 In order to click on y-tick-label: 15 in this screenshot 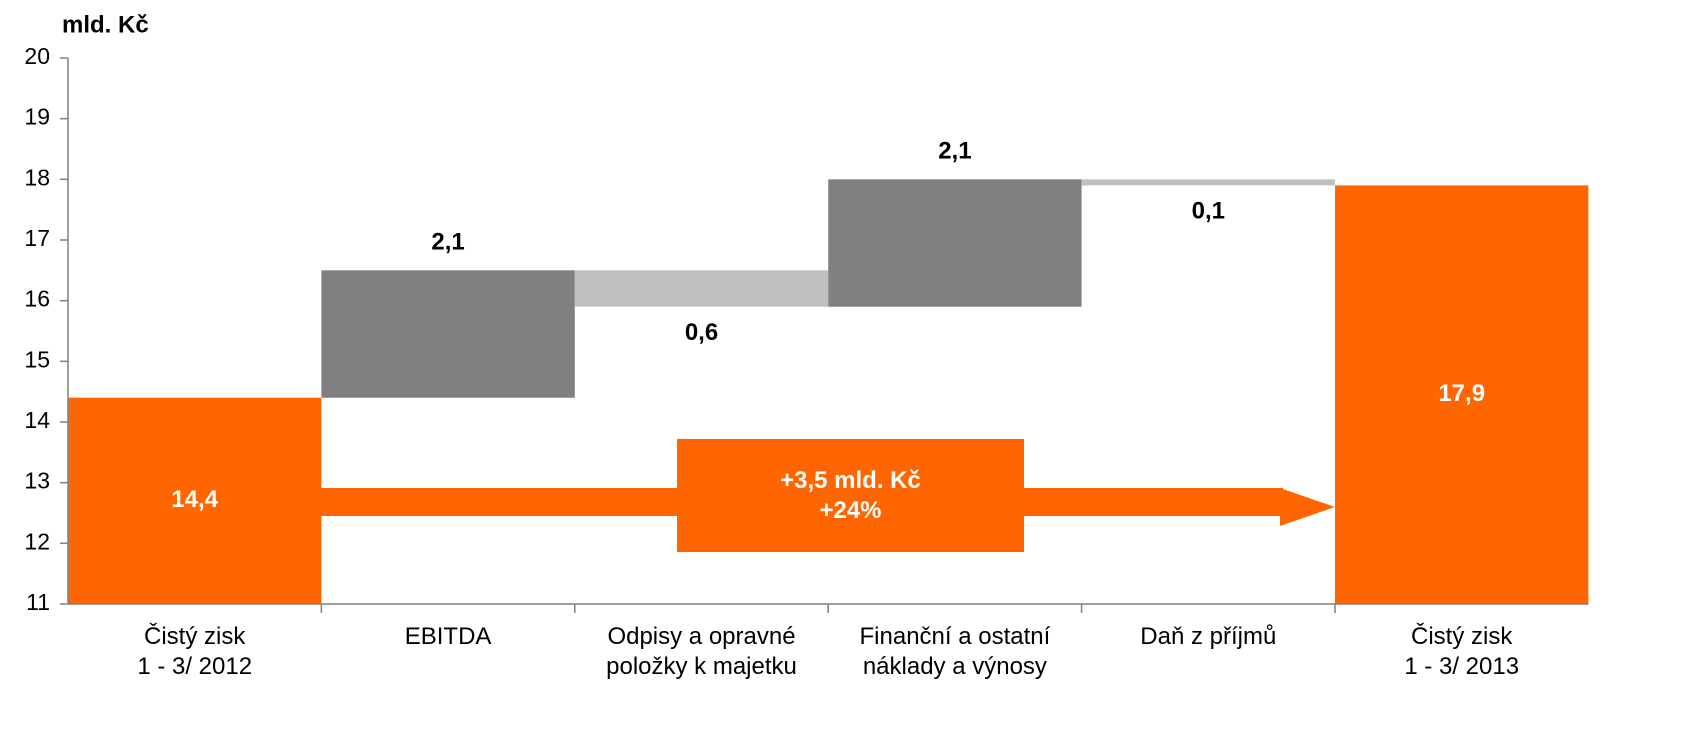, I will do `click(37, 359)`.